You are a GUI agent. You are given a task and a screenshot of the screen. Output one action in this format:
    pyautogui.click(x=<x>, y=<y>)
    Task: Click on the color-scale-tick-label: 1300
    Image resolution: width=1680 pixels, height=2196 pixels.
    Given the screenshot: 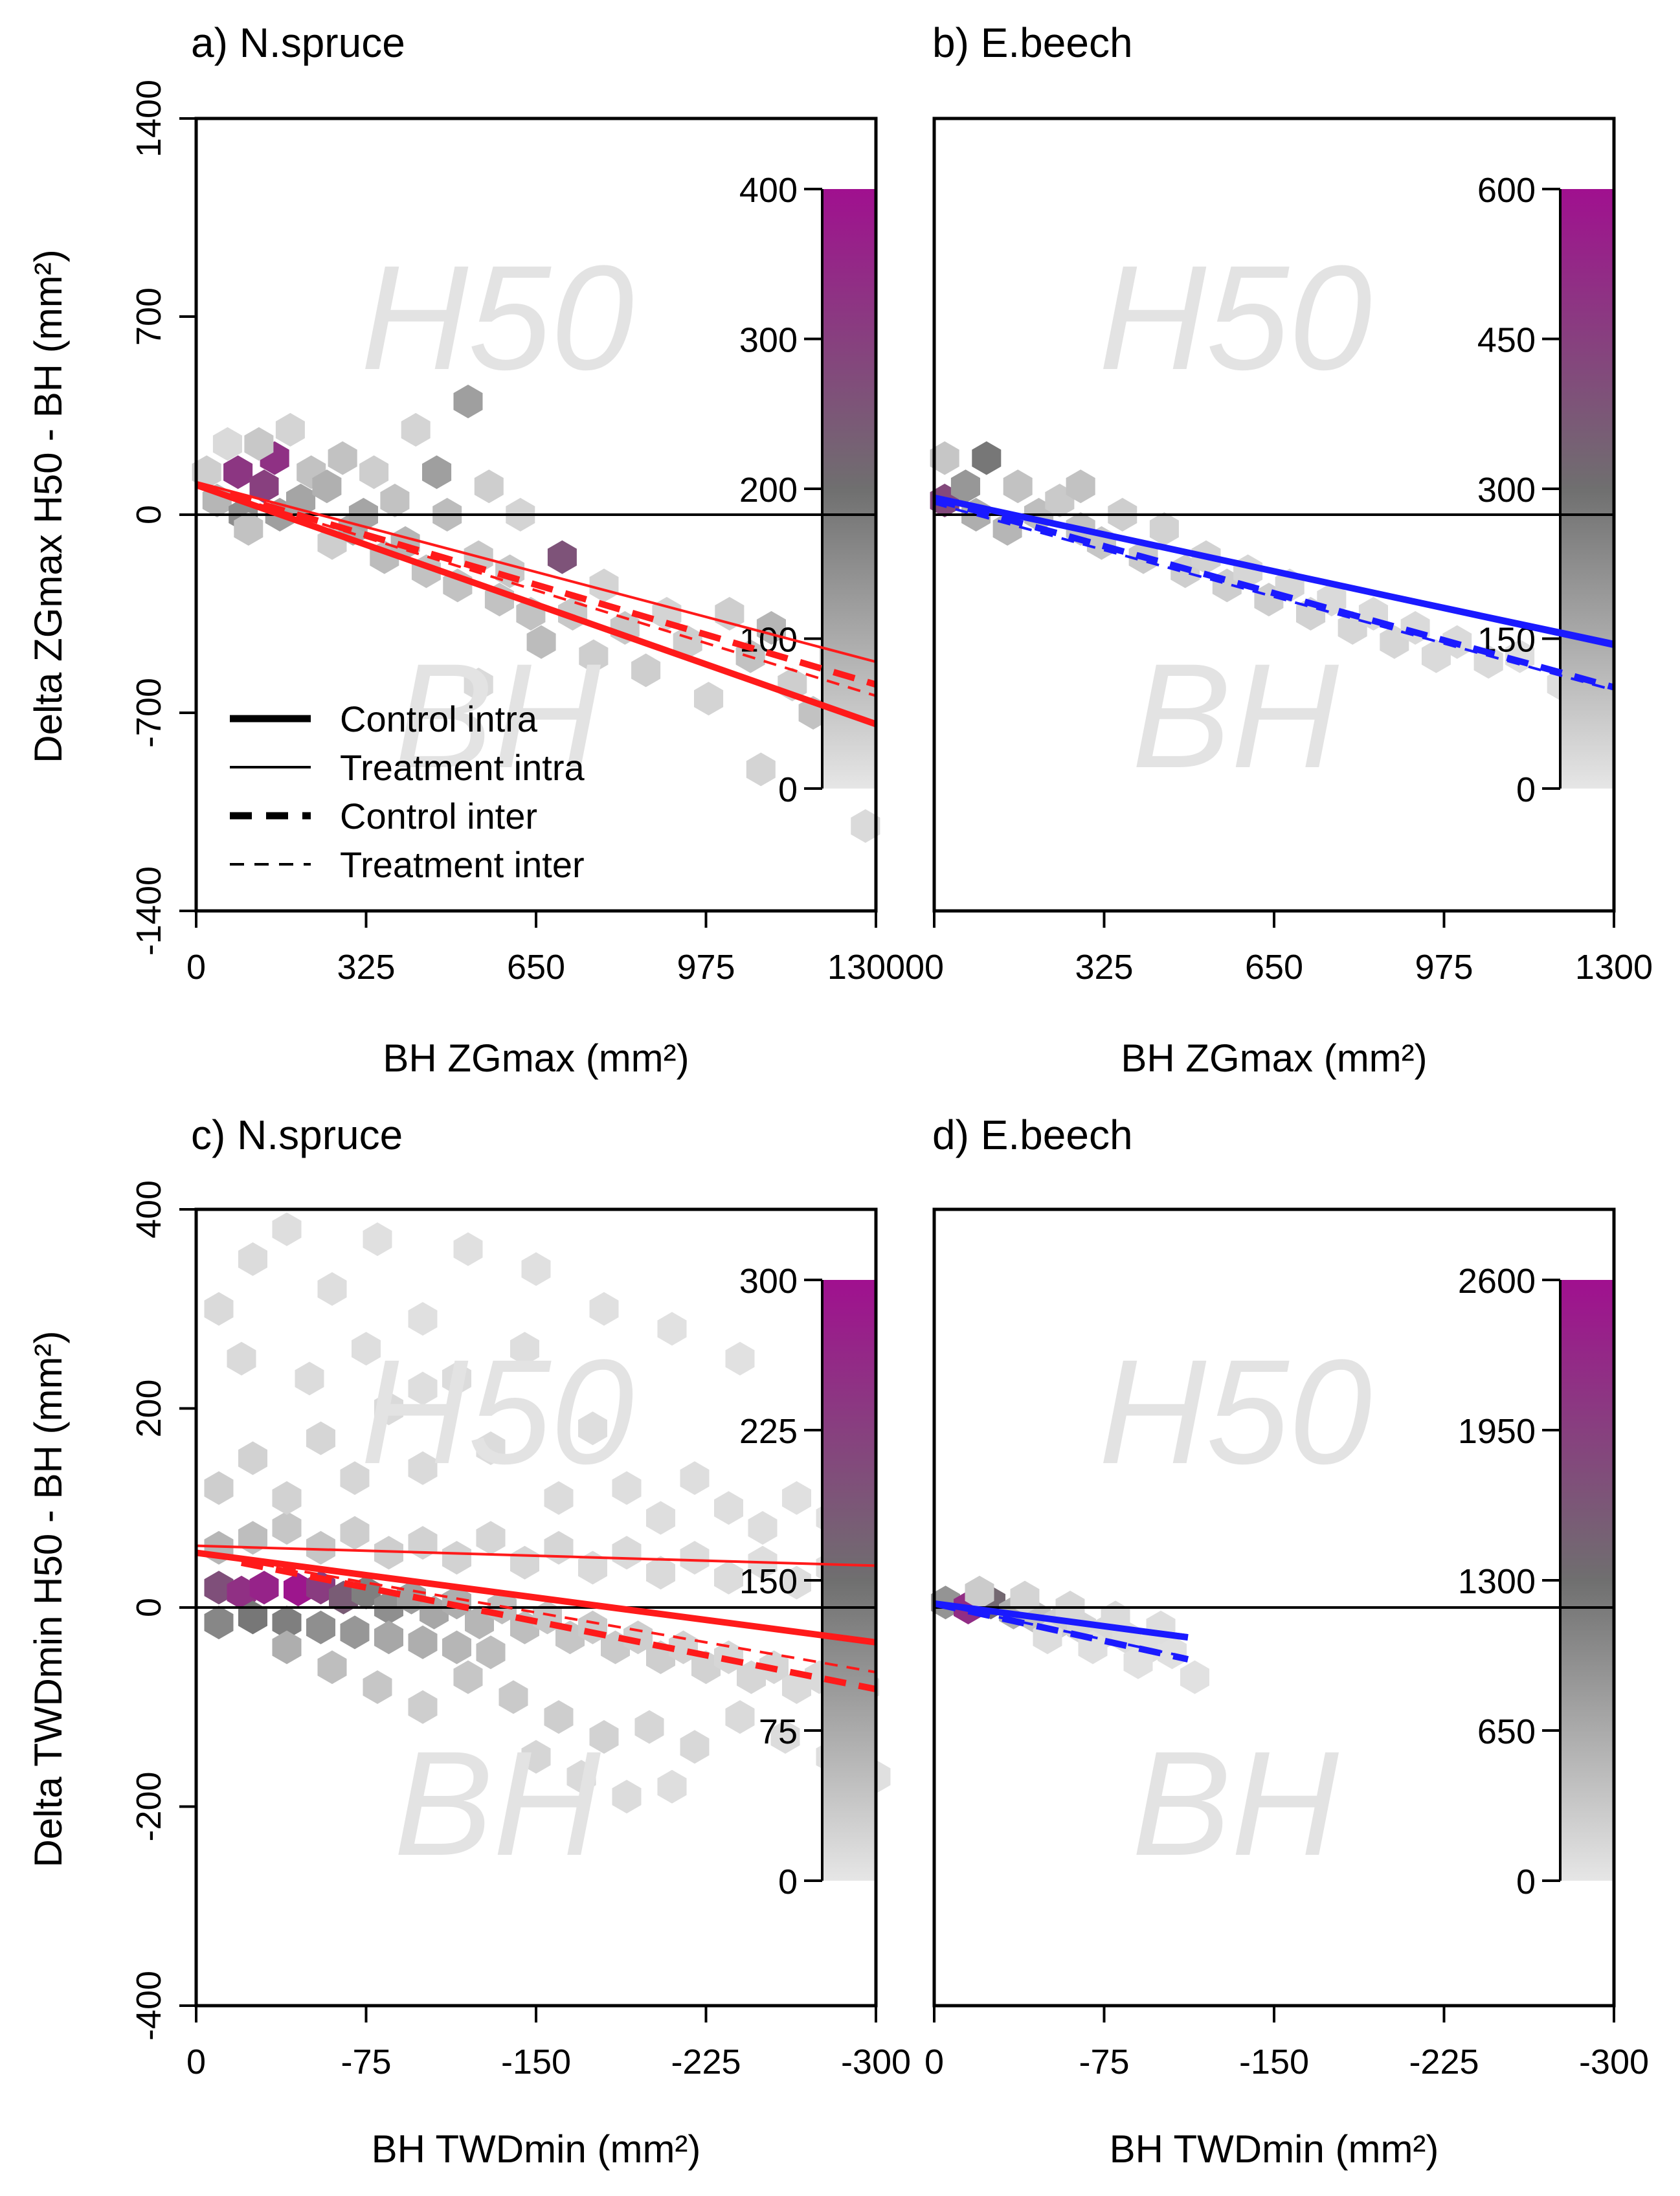 What is the action you would take?
    pyautogui.click(x=1497, y=1581)
    